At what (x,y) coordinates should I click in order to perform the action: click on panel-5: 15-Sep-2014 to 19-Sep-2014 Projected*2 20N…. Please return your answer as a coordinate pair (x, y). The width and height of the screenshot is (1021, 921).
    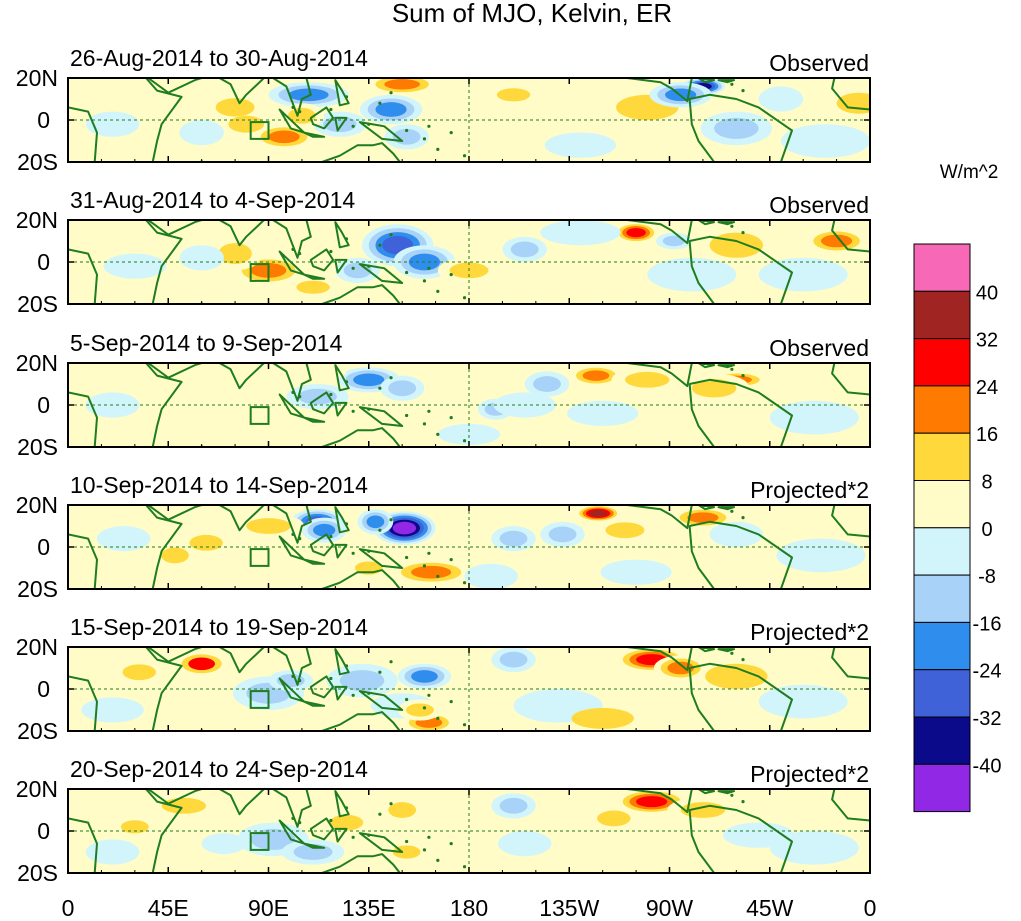
    Looking at the image, I should click on (443, 679).